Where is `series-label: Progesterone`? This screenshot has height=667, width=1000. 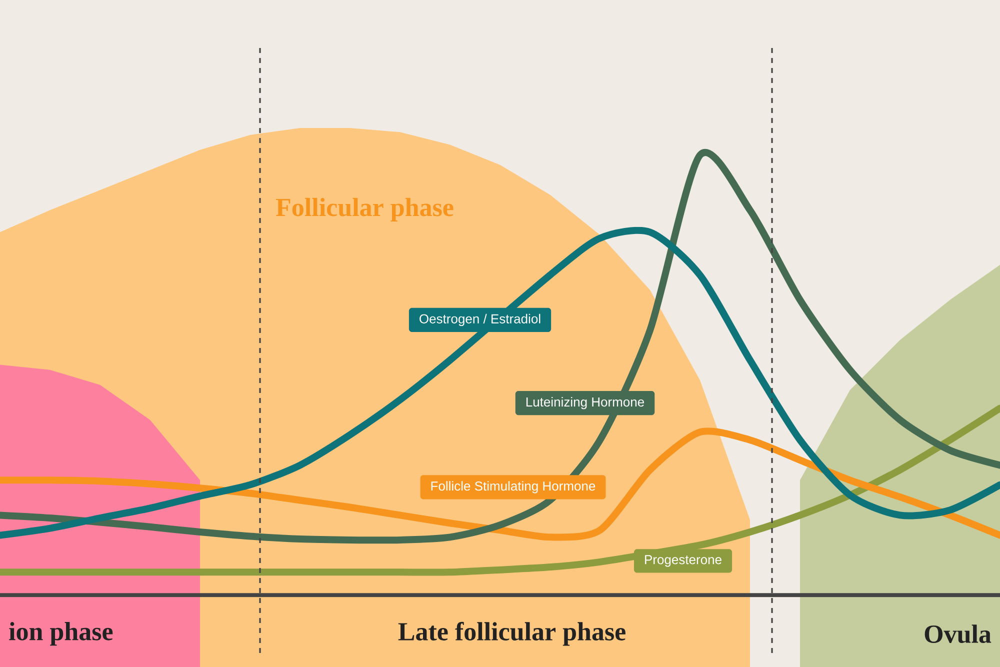 series-label: Progesterone is located at coordinates (683, 561).